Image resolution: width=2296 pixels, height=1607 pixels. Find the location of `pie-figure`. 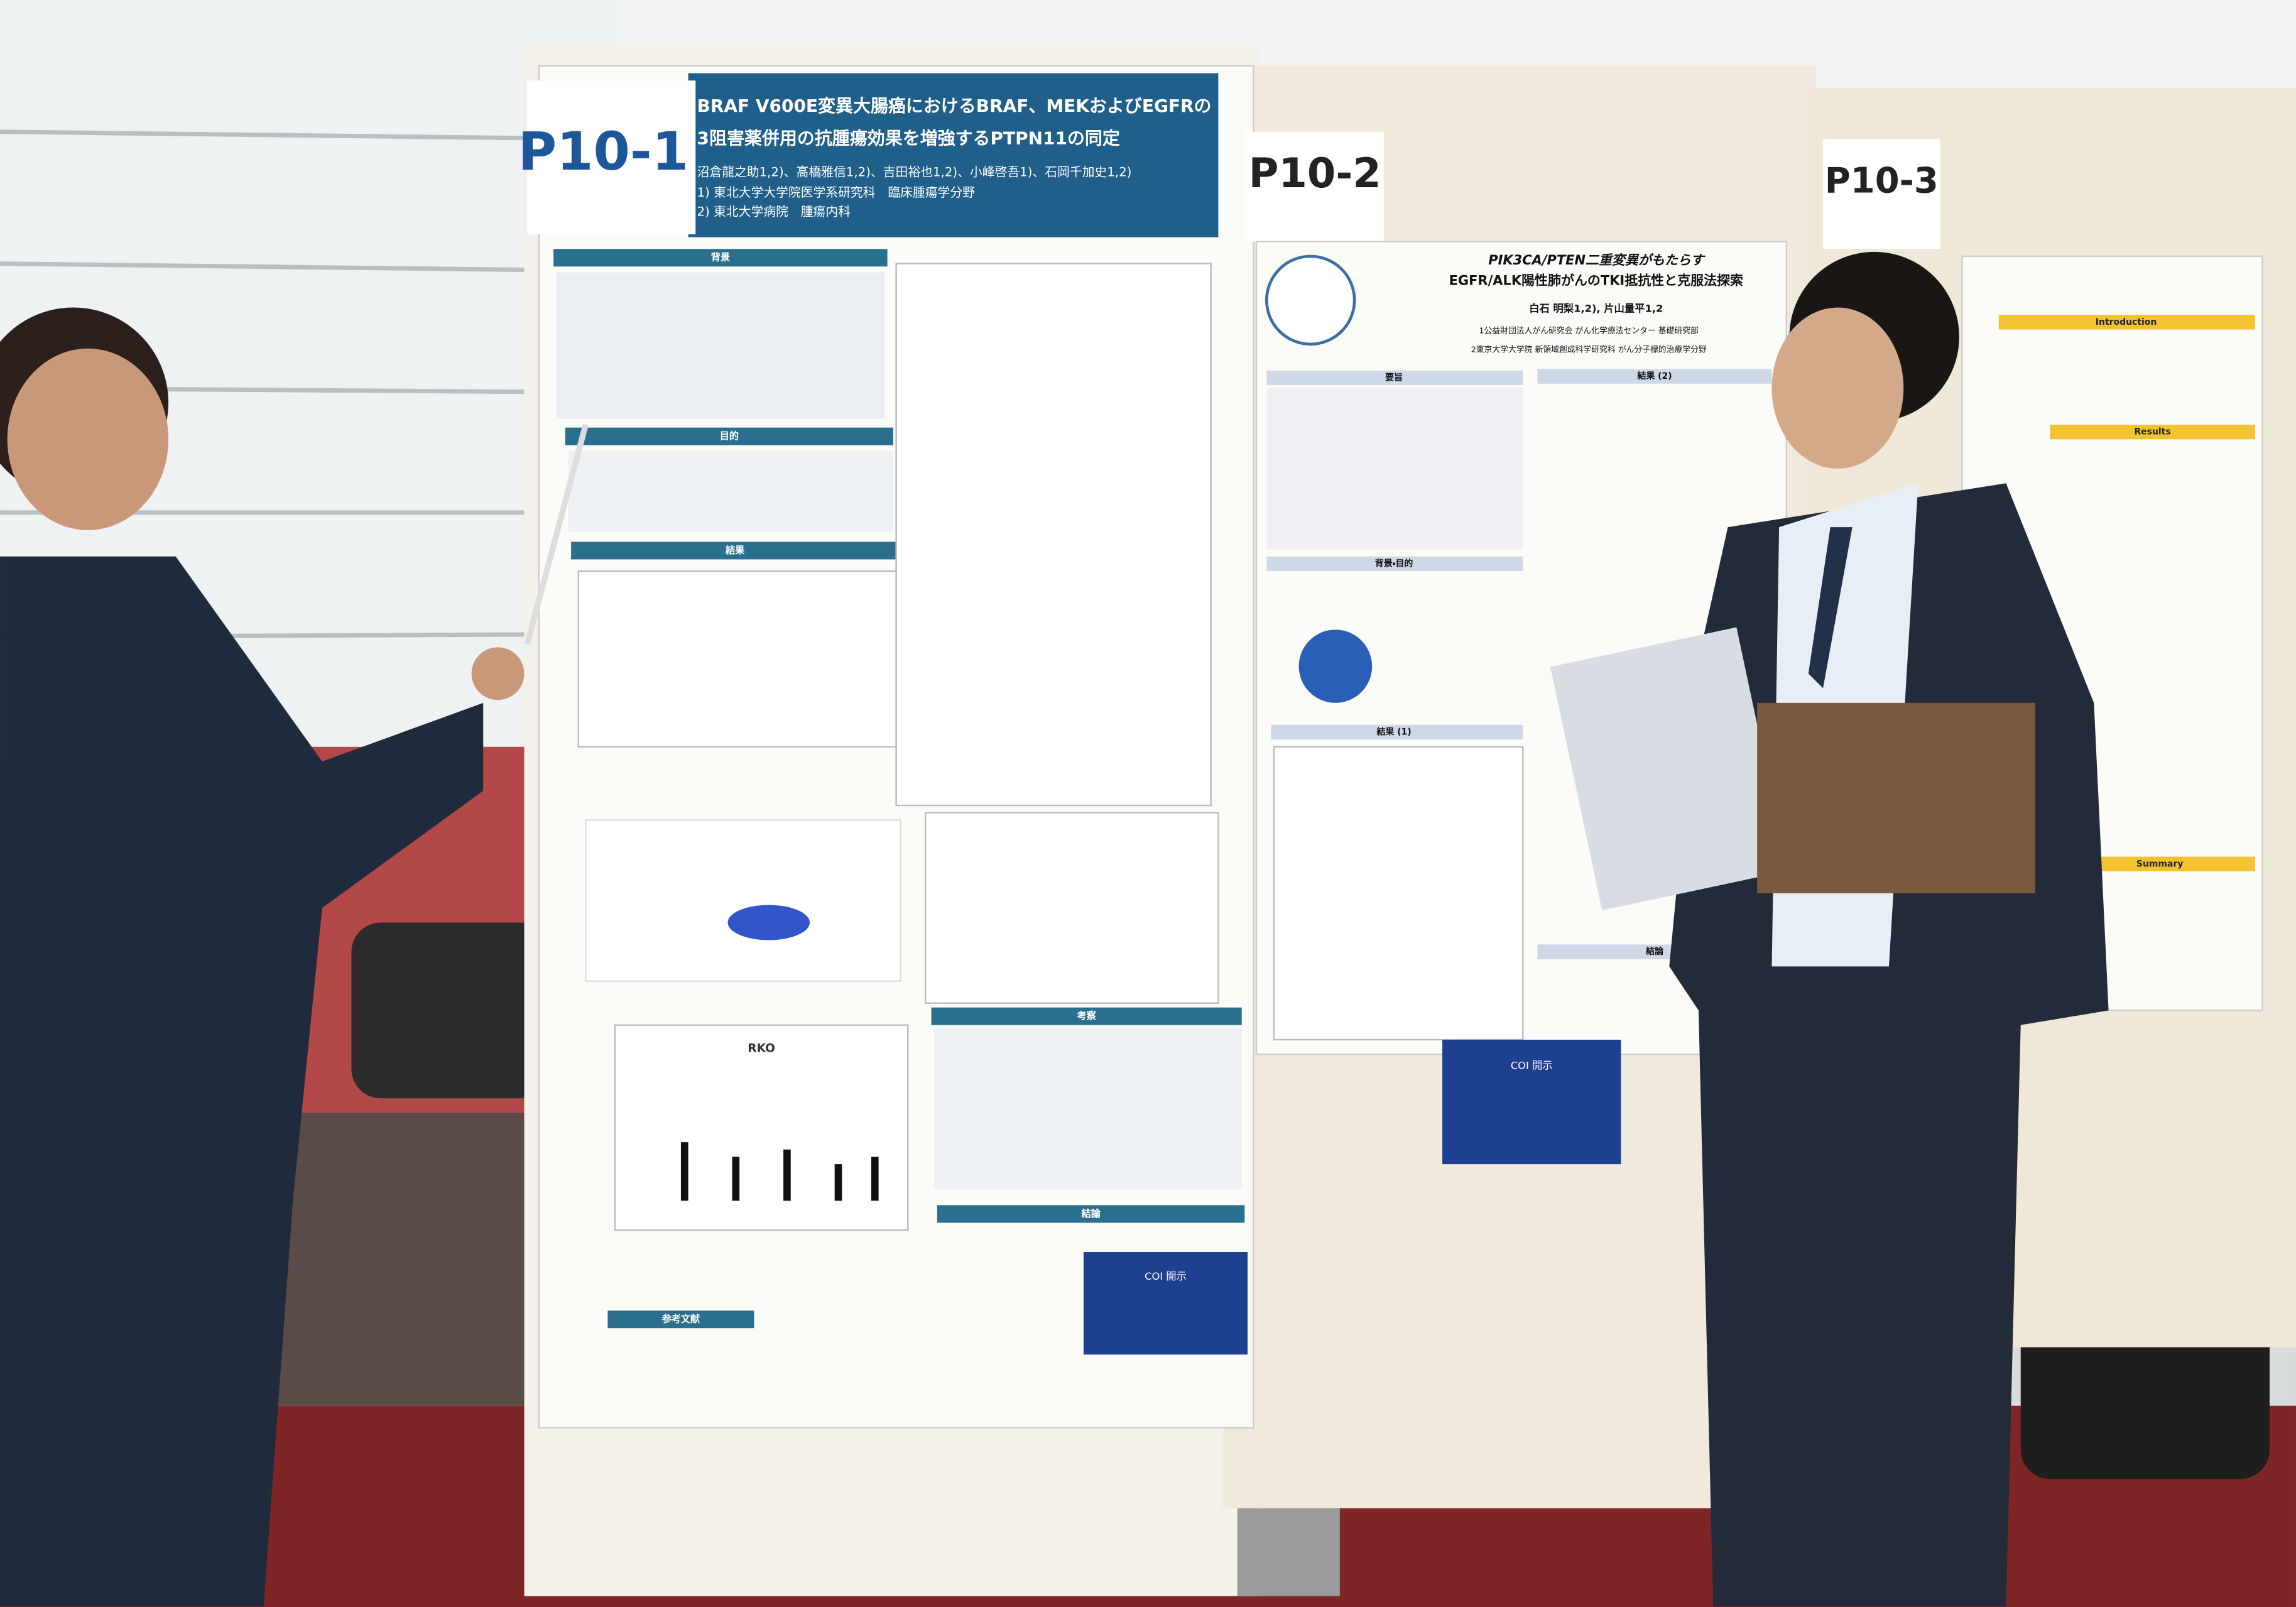

pie-figure is located at coordinates (1335, 666).